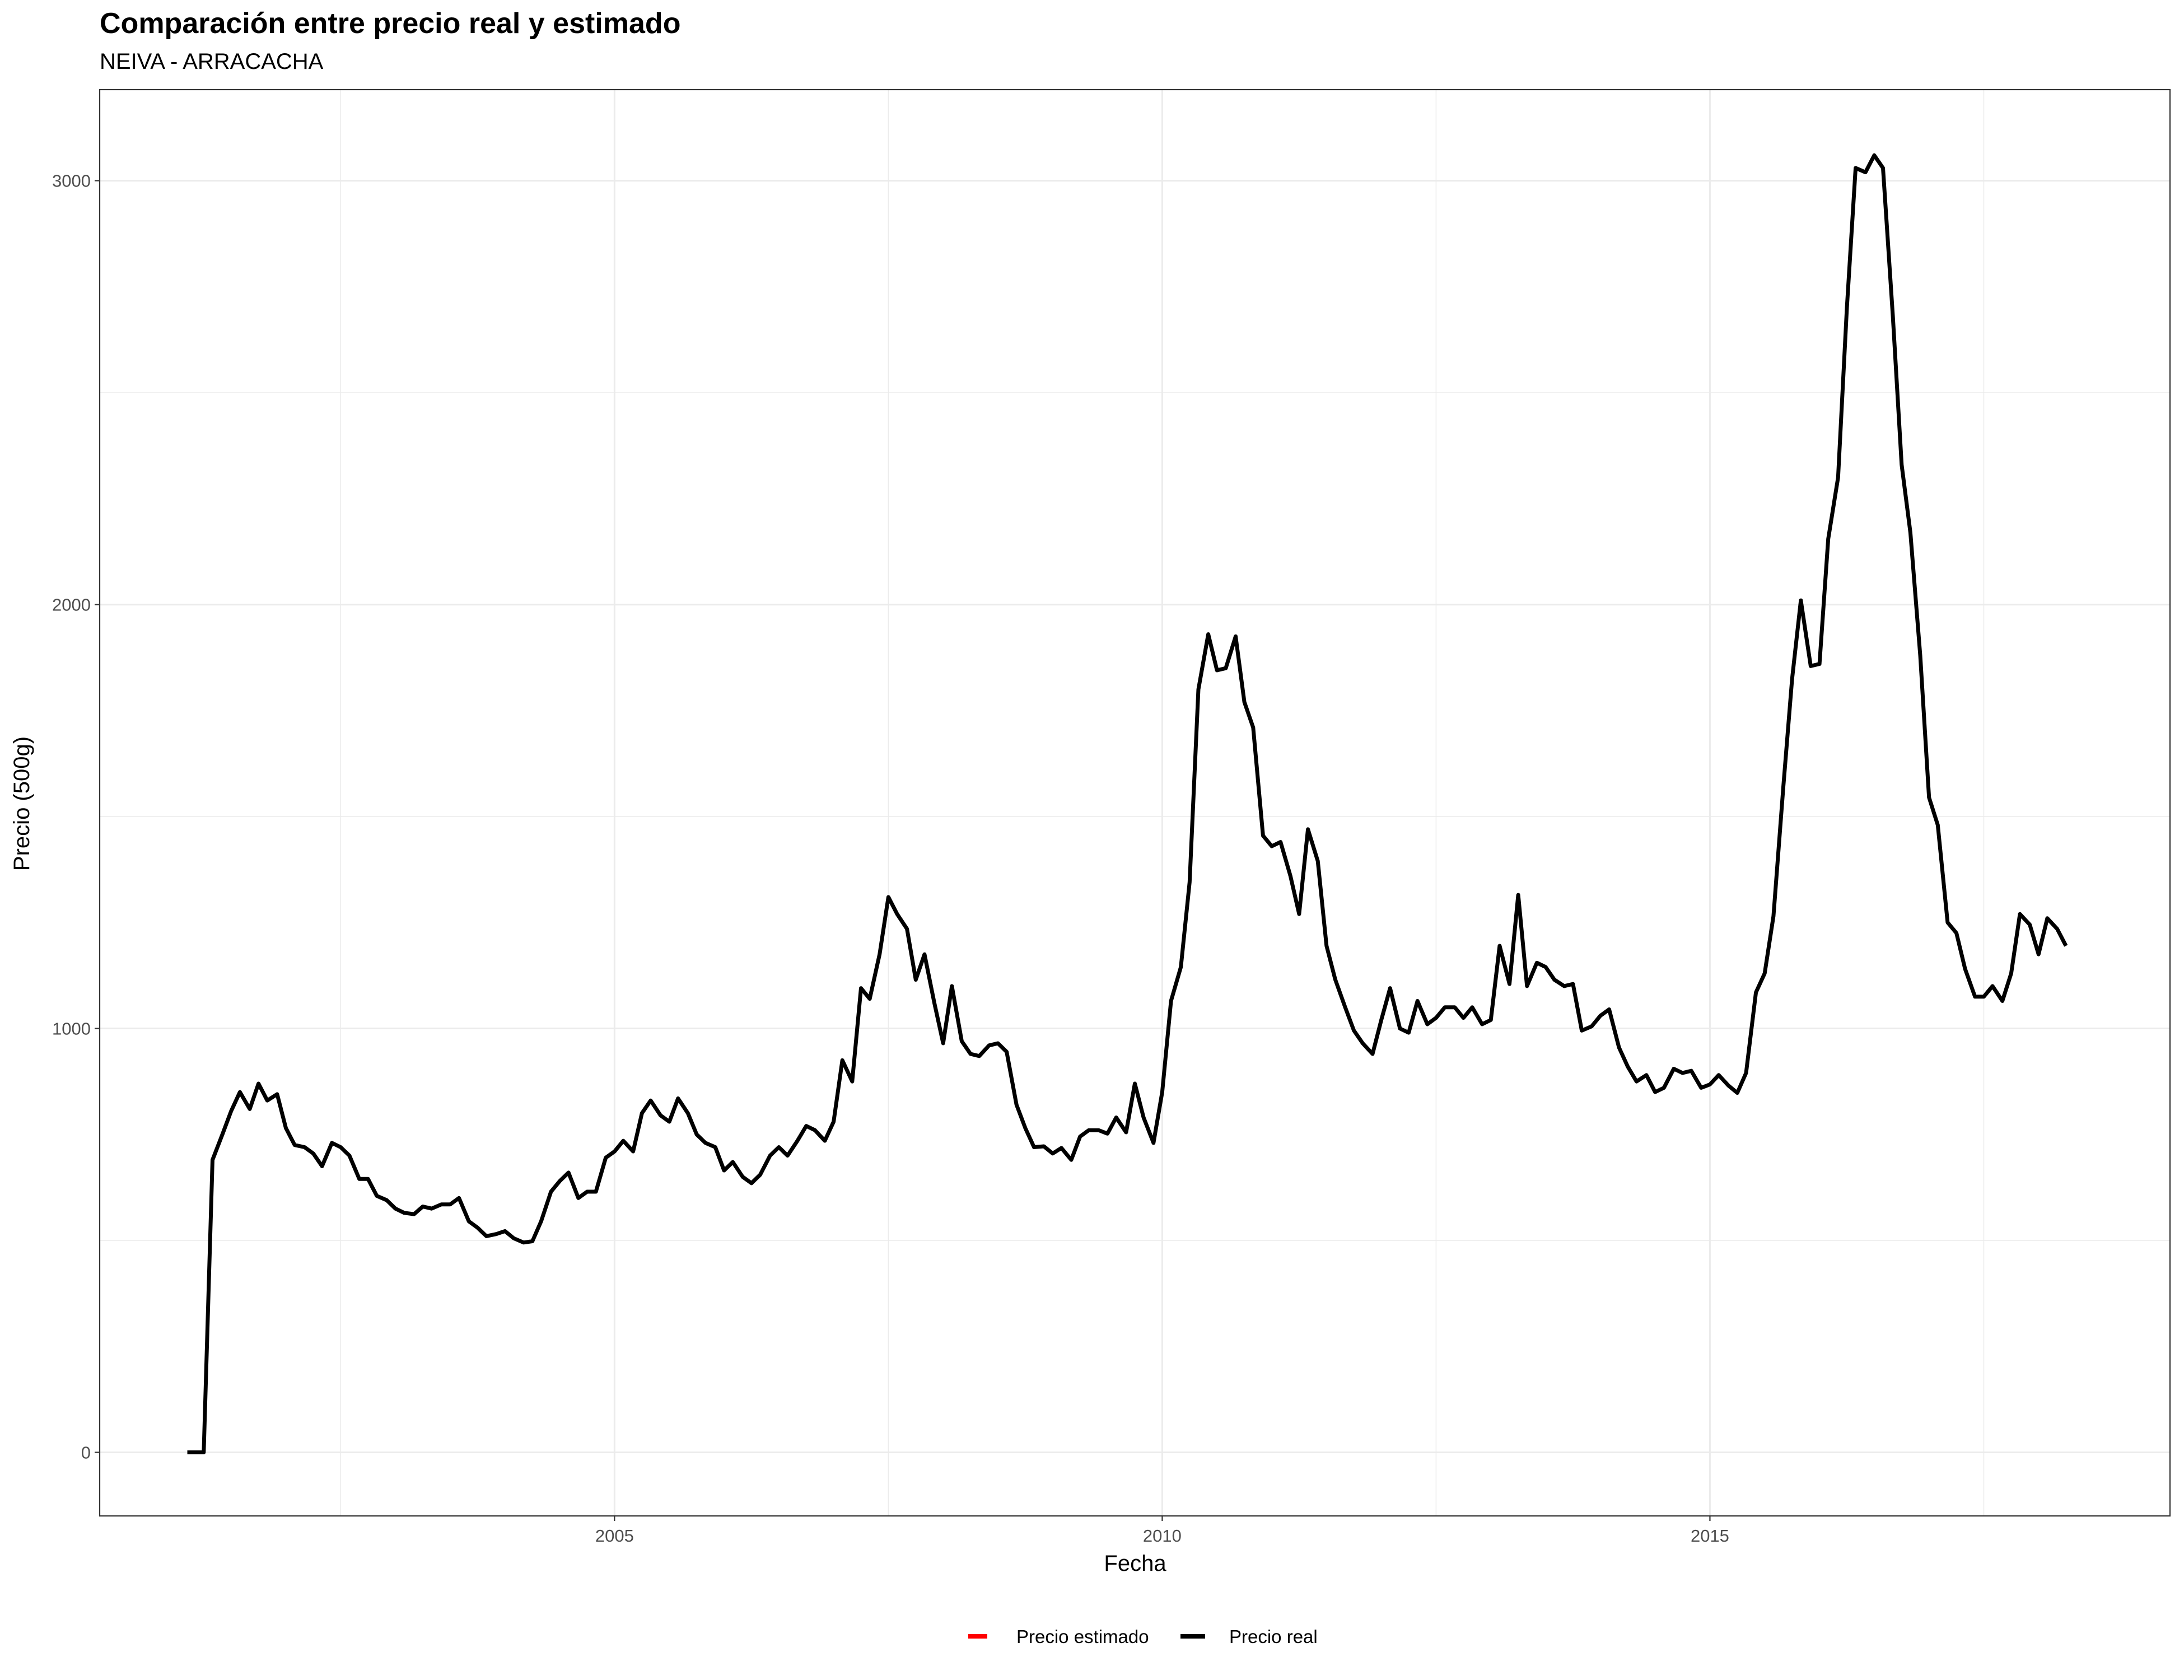 The height and width of the screenshot is (1680, 2184). Describe the element at coordinates (86, 1453) in the screenshot. I see `y-tick-label: 0` at that location.